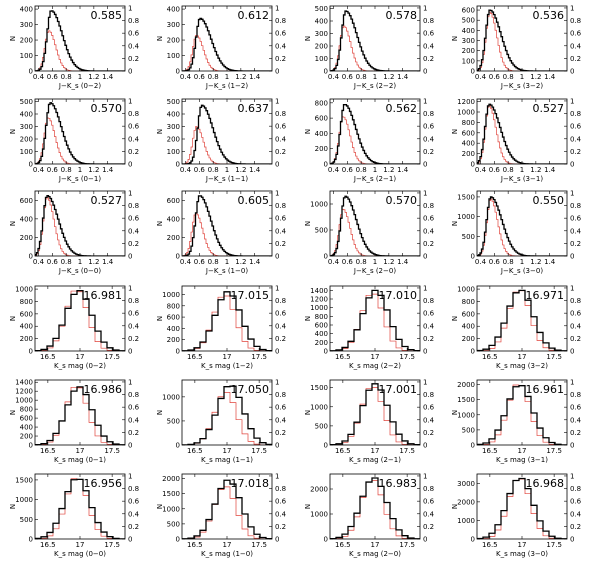  Describe the element at coordinates (522, 226) in the screenshot. I see `observed-histogram-p23` at that location.